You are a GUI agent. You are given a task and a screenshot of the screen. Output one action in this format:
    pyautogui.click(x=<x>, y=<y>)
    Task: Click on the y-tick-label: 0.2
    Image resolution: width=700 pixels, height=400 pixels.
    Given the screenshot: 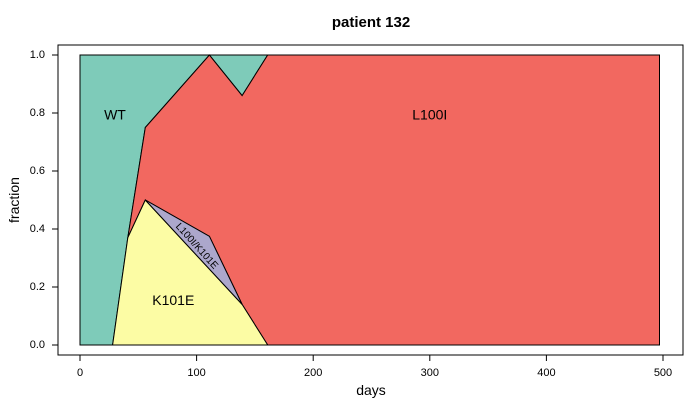 What is the action you would take?
    pyautogui.click(x=37, y=287)
    